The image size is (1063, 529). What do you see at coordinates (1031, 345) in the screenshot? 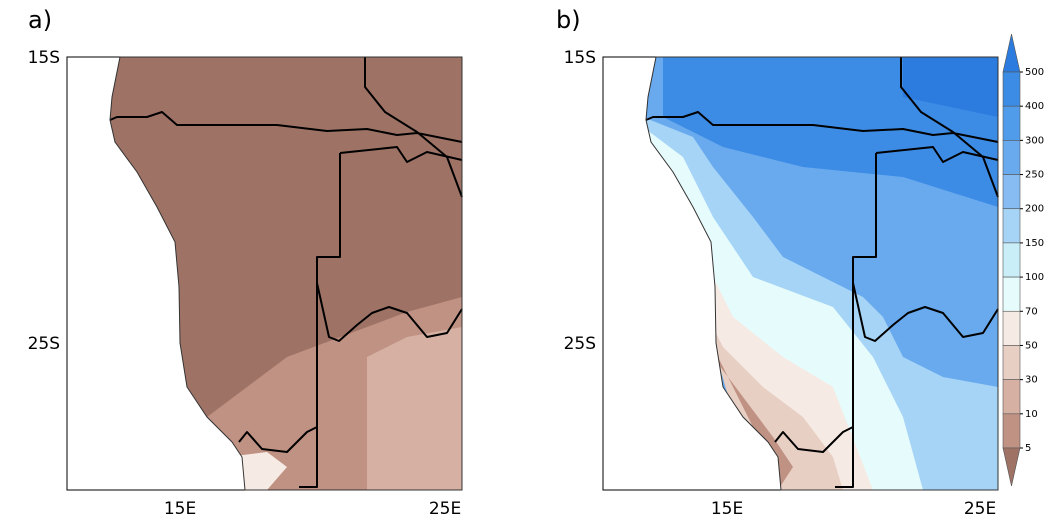
I see `colorbar-label: 50` at bounding box center [1031, 345].